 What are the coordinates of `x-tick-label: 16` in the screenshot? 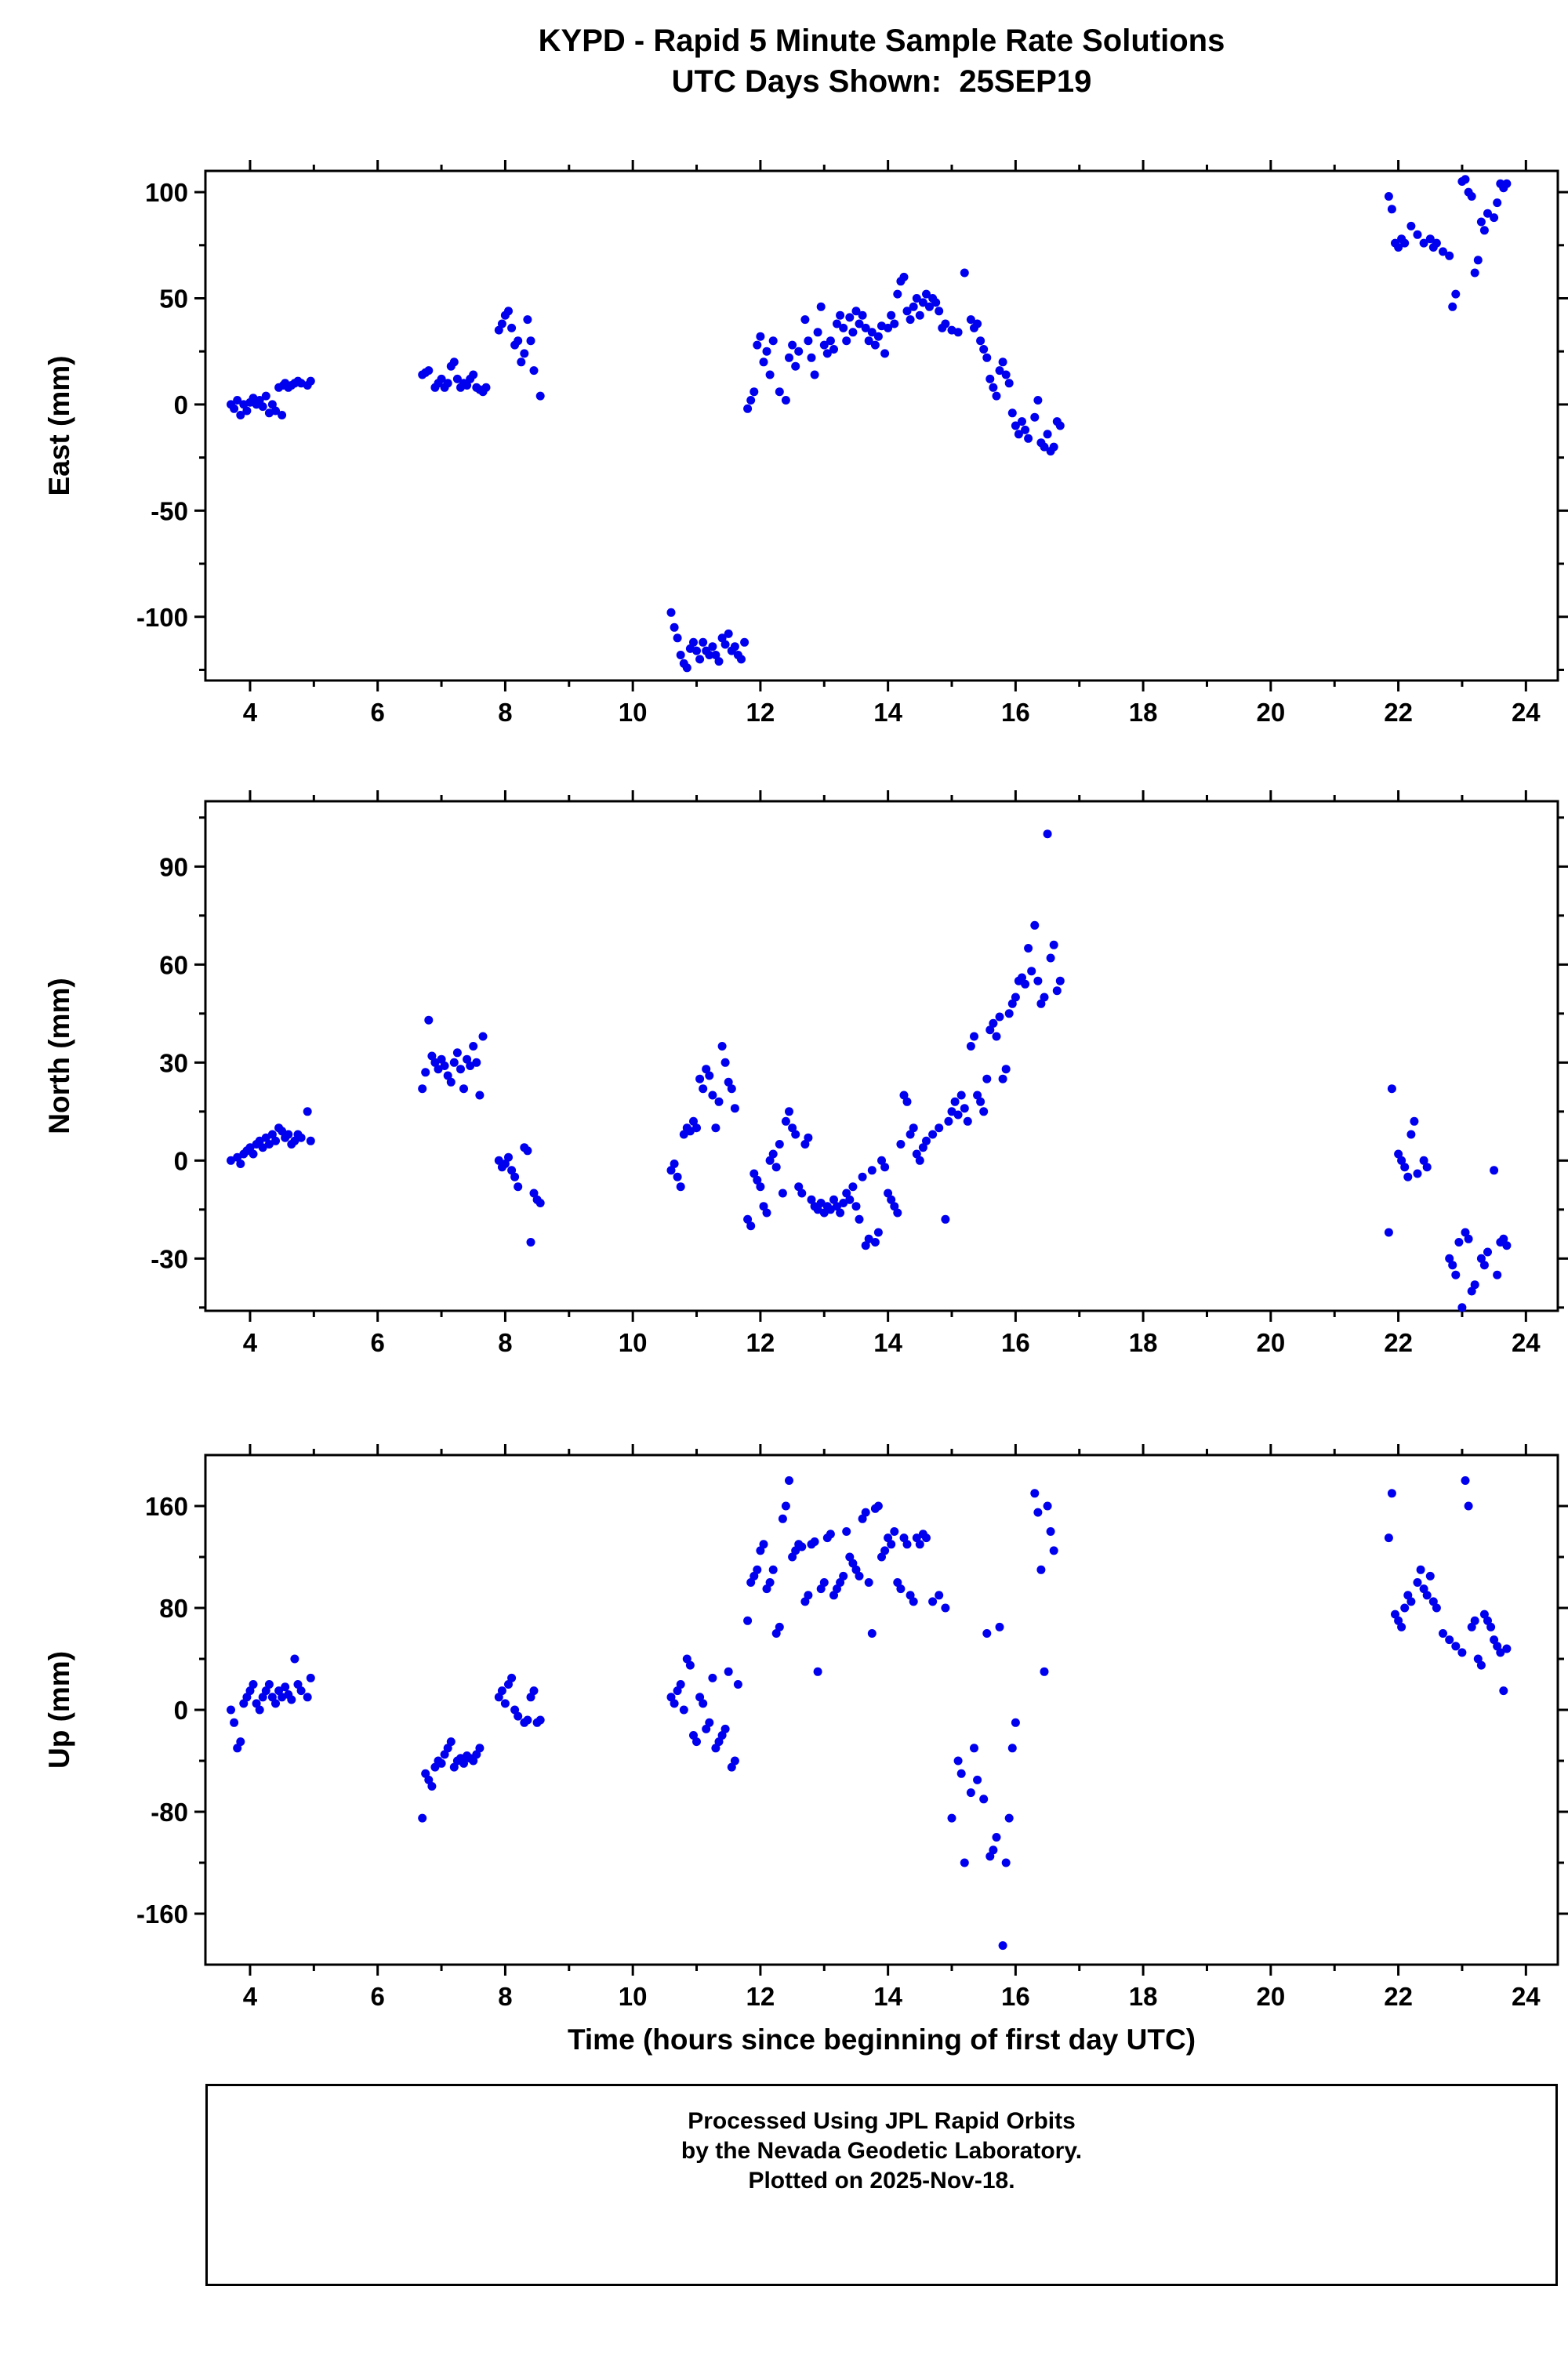 It's located at (1015, 1342).